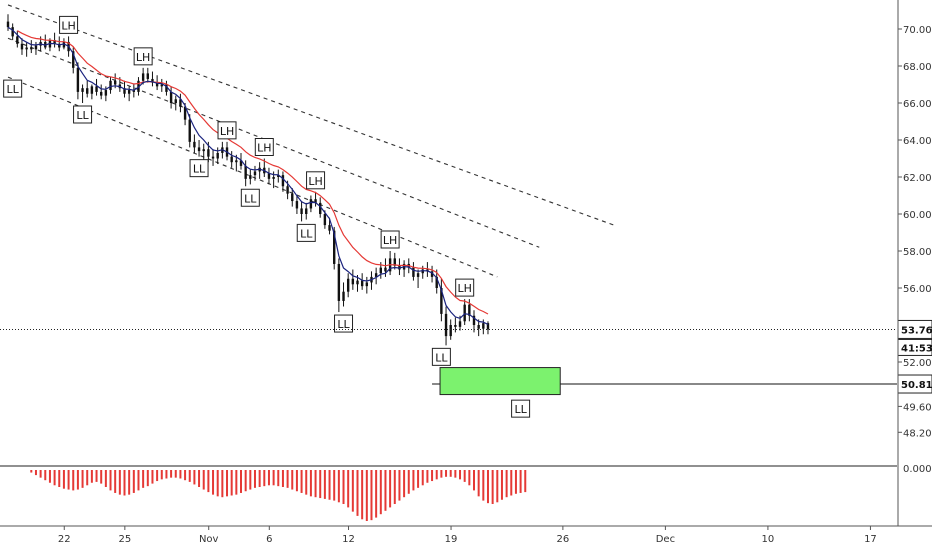 This screenshot has height=554, width=932. I want to click on swing-label: LH, so click(315, 181).